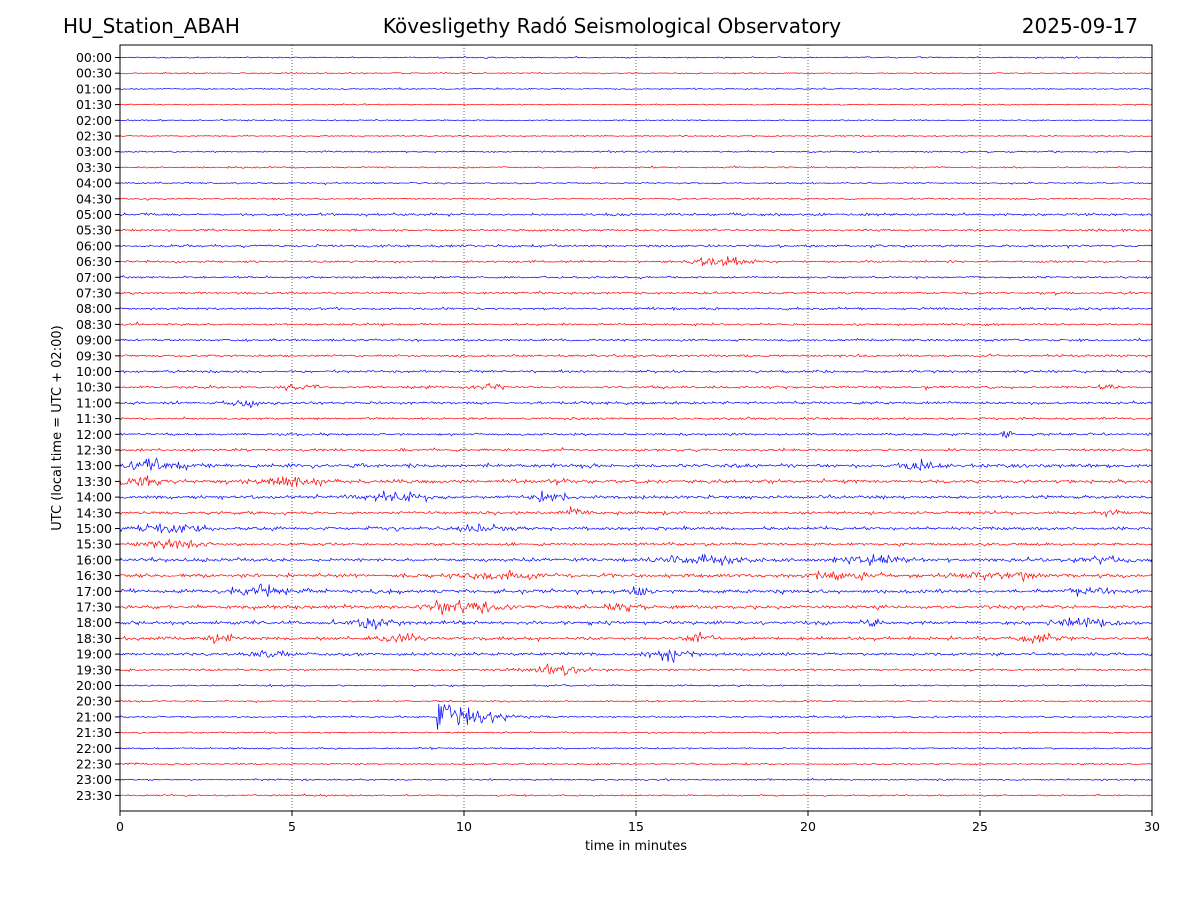 The width and height of the screenshot is (1200, 900). What do you see at coordinates (94, 732) in the screenshot?
I see `row-time-label: 21:30` at bounding box center [94, 732].